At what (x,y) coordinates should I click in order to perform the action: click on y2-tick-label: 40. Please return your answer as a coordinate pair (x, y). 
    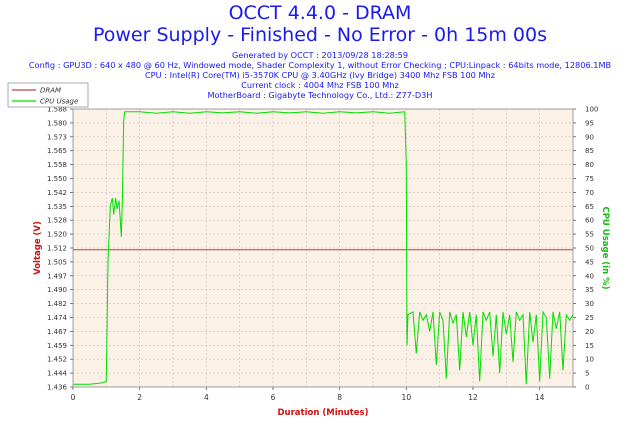
    Looking at the image, I should click on (589, 276).